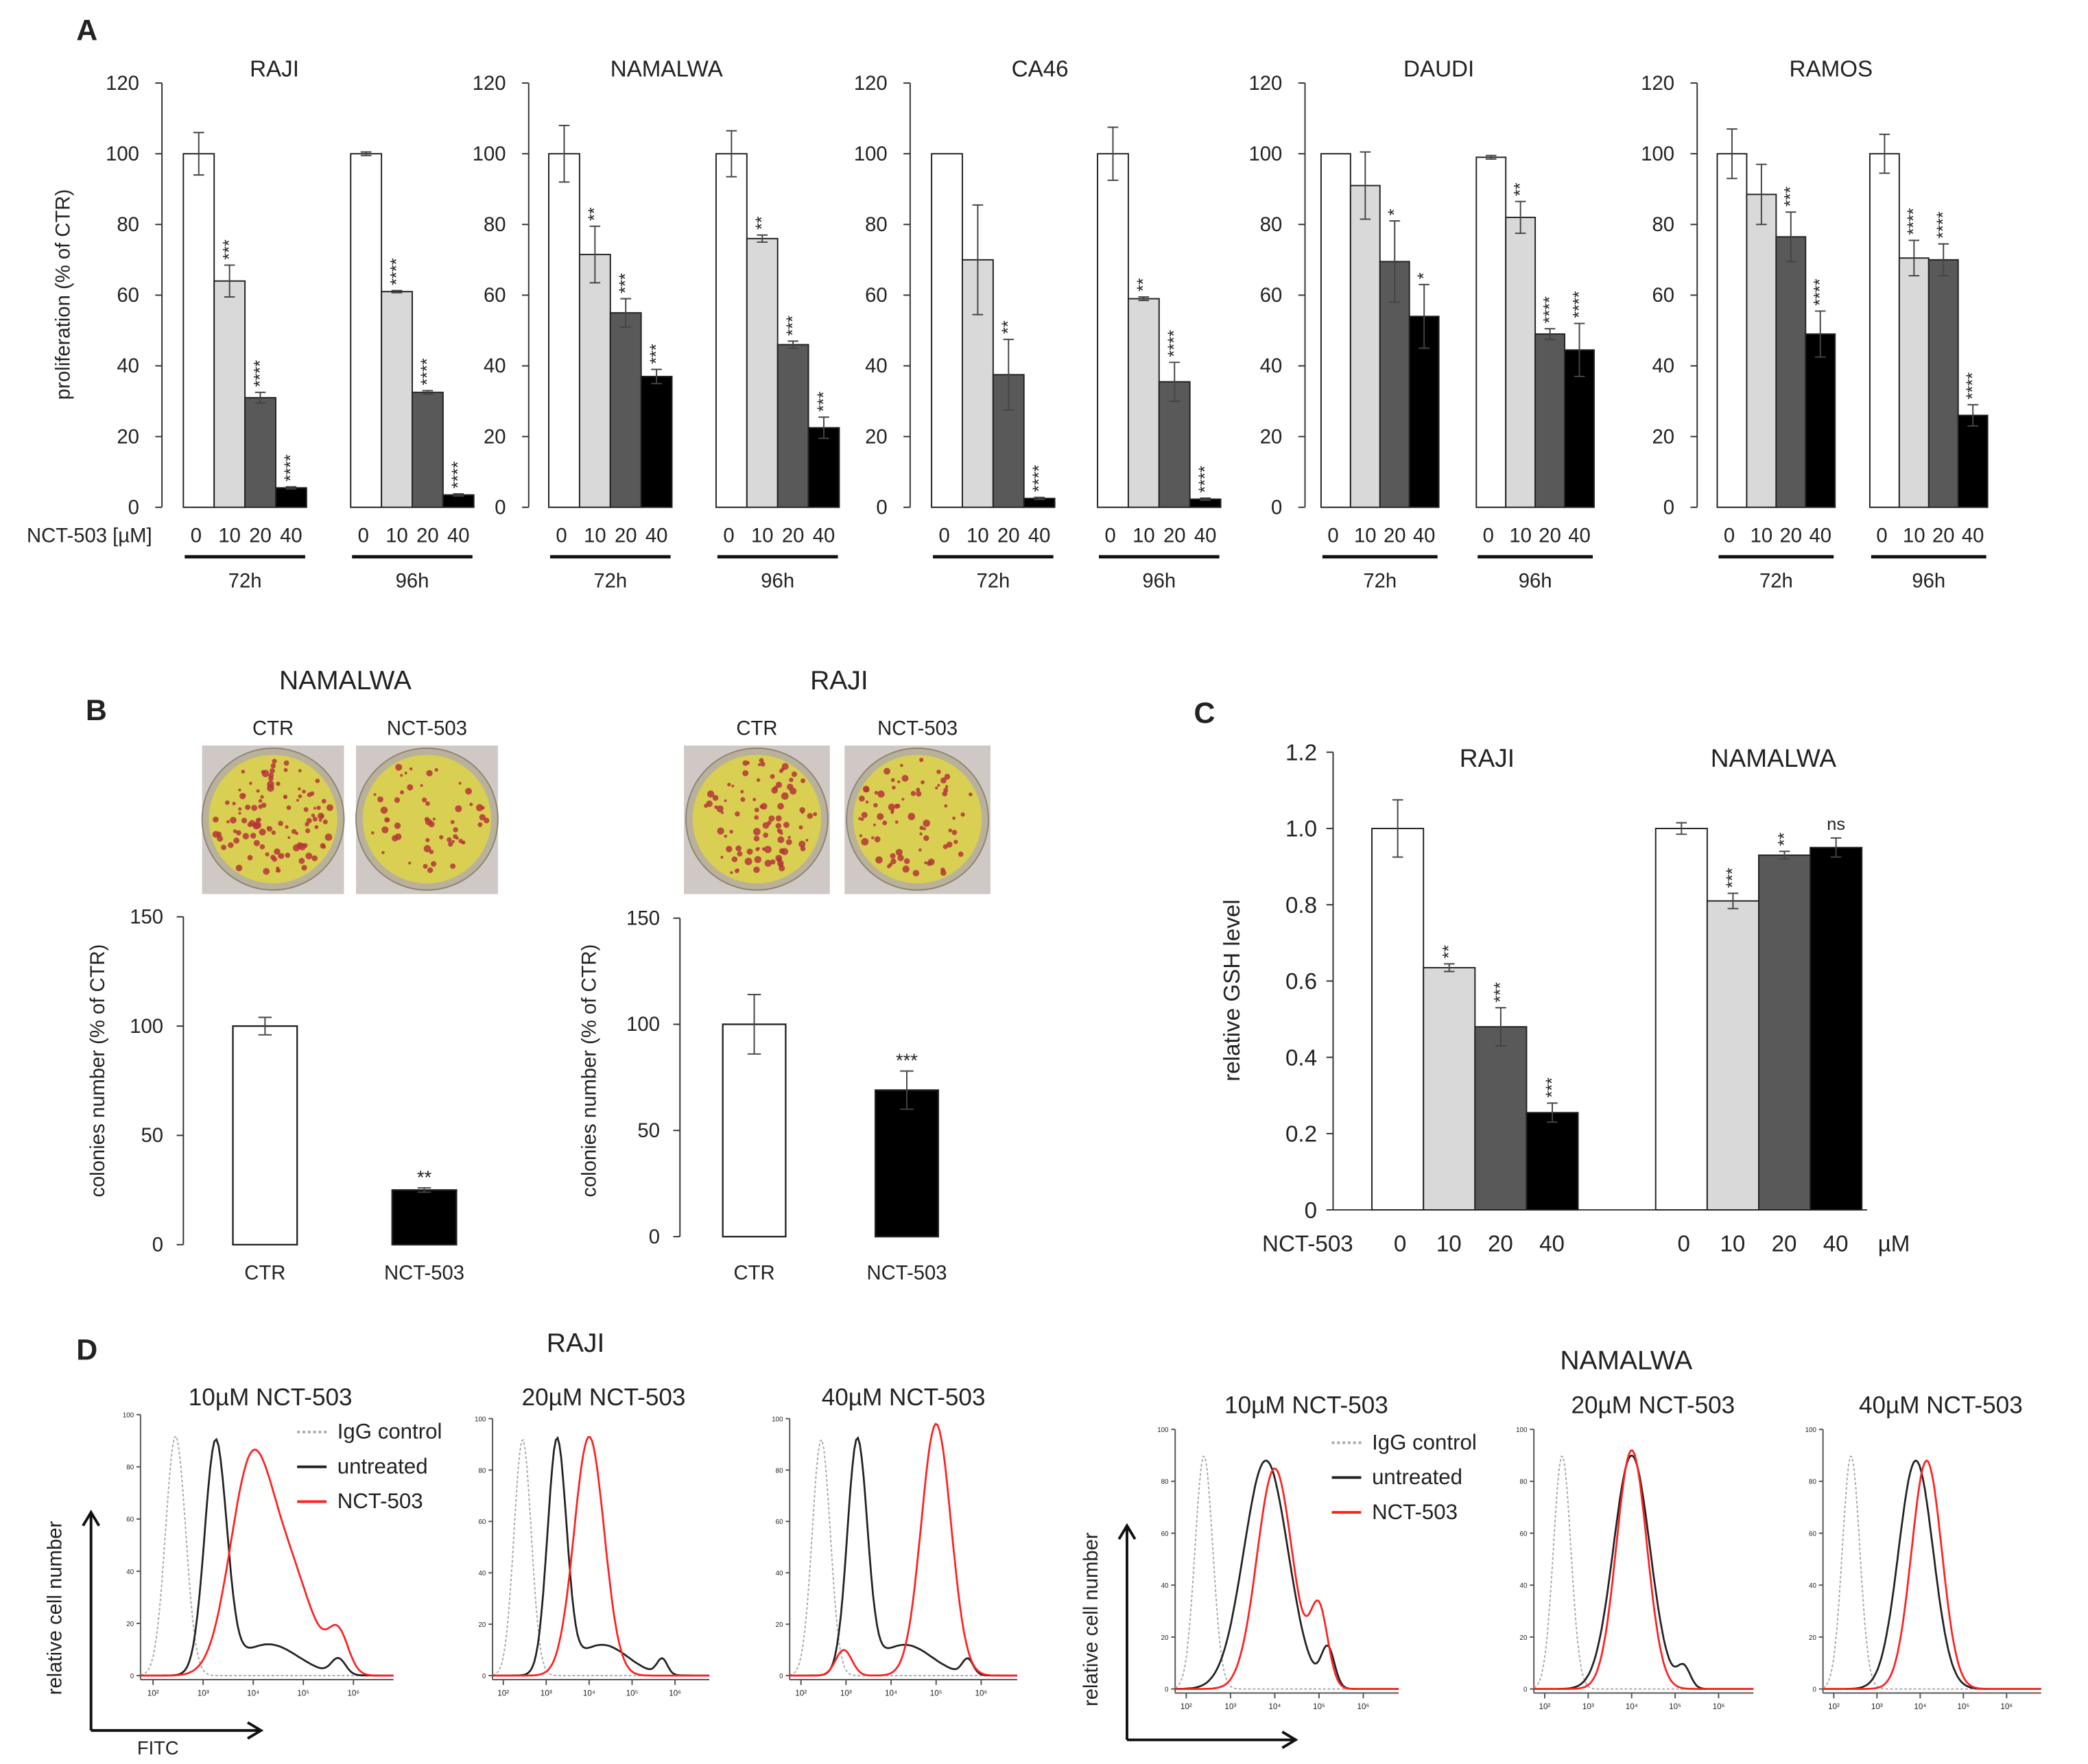 The width and height of the screenshot is (2088, 1764). I want to click on photo-label: NCT-503, so click(427, 728).